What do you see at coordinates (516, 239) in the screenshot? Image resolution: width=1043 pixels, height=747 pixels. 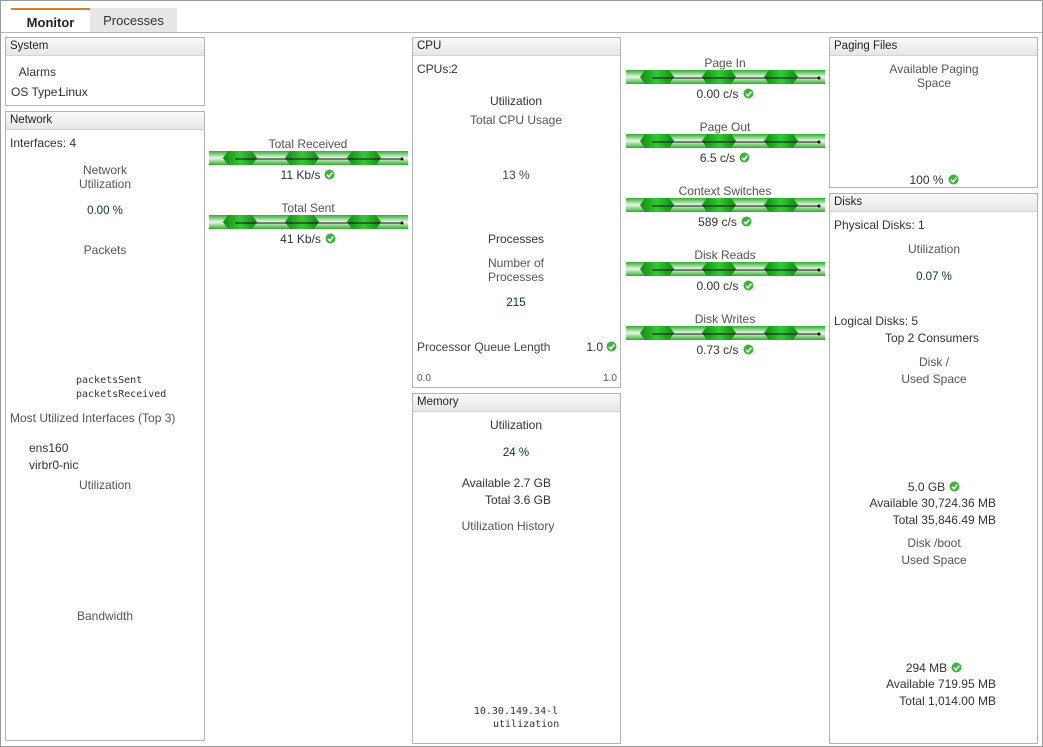 I see `label: Processes` at bounding box center [516, 239].